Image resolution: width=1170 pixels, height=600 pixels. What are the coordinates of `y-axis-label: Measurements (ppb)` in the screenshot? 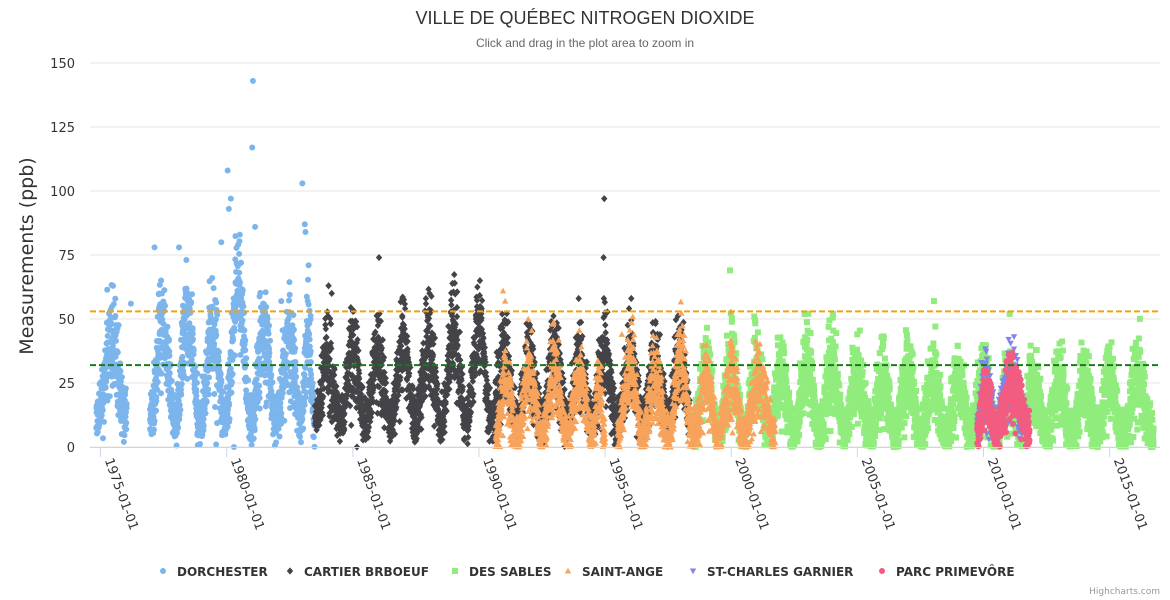 It's located at (27, 255).